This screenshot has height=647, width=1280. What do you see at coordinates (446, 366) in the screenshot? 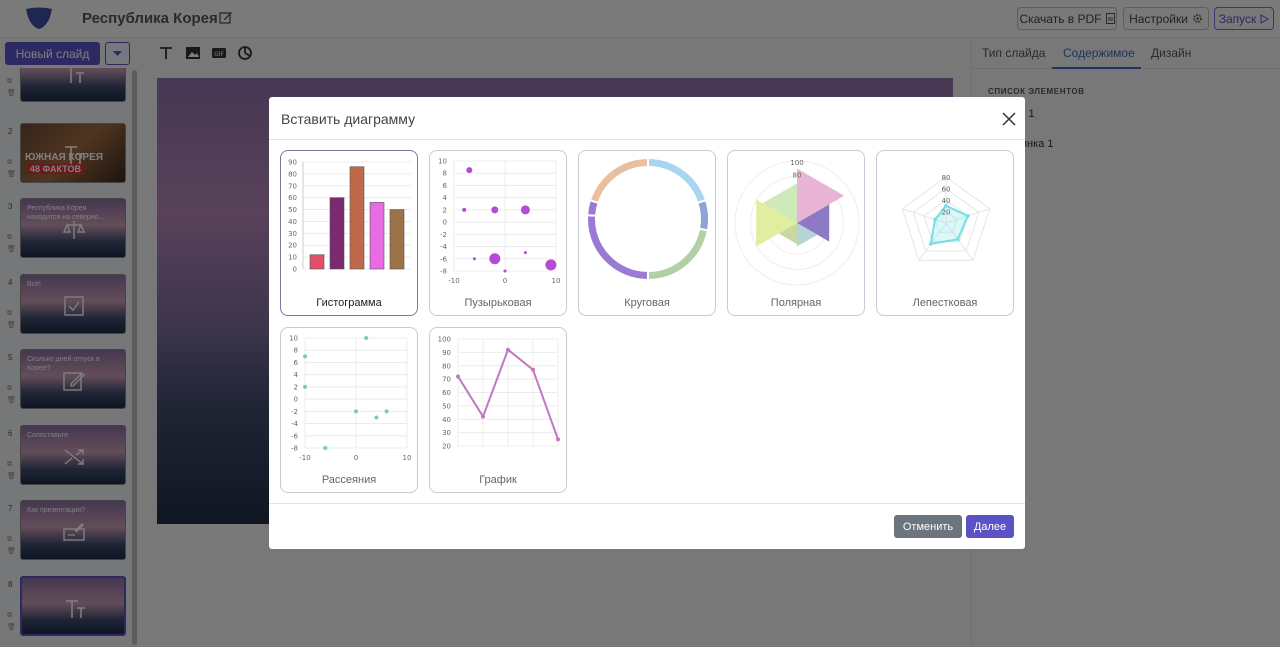
I see `y-tick-label: 80` at bounding box center [446, 366].